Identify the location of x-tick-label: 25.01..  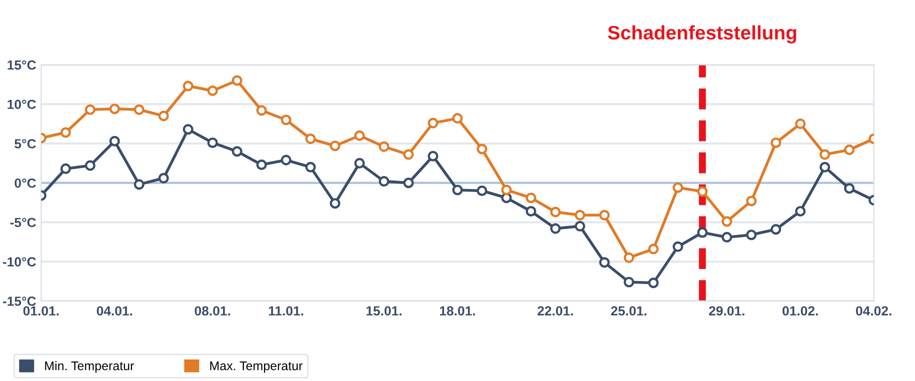
(628, 311).